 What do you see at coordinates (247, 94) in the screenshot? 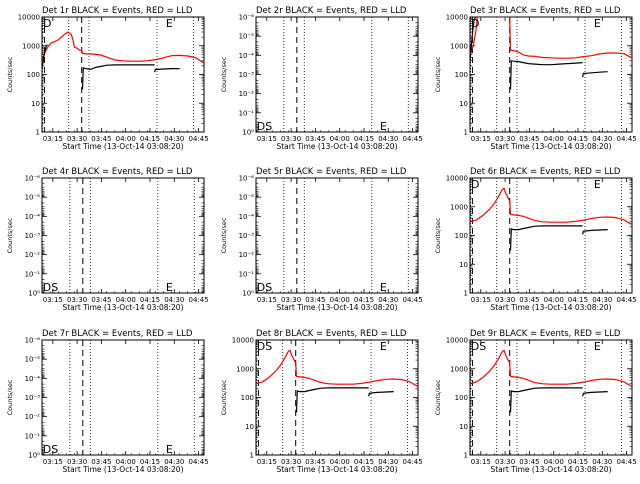
I see `y-tick-label: 10⁻²` at bounding box center [247, 94].